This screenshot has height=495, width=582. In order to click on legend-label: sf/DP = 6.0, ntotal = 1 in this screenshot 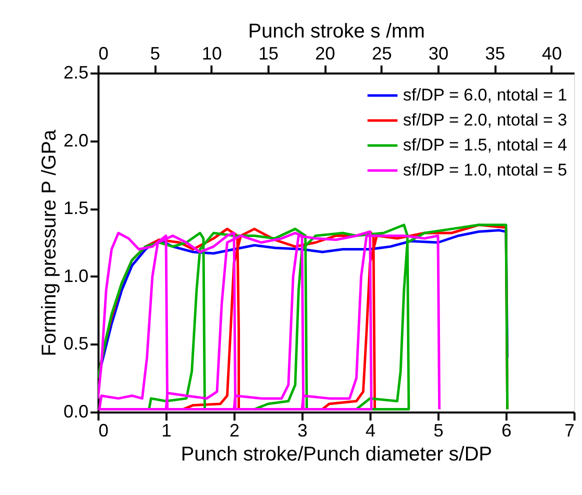, I will do `click(485, 95)`.